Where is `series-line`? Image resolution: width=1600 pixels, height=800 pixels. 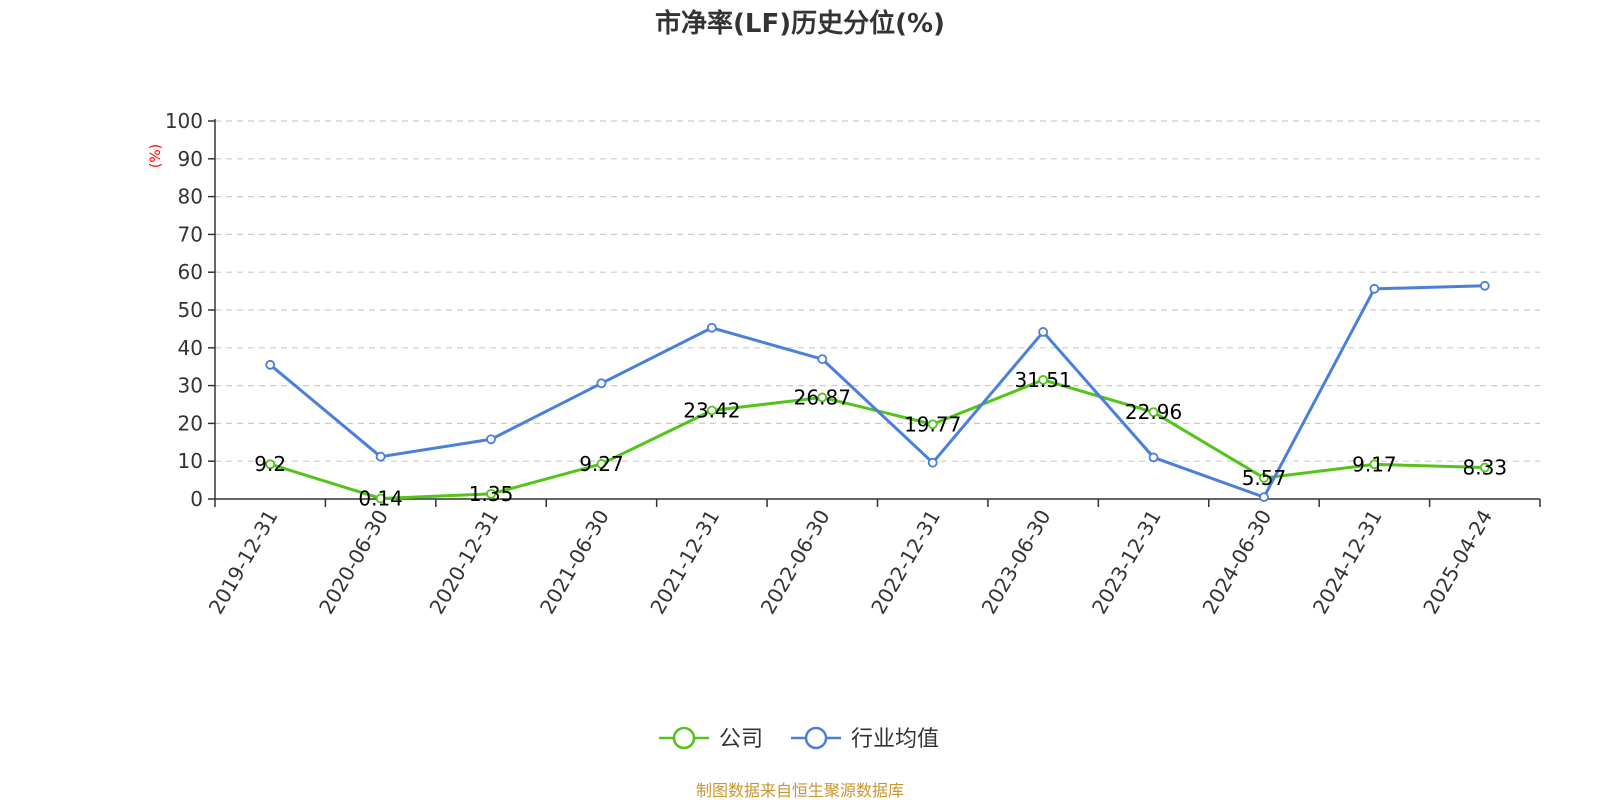
series-line is located at coordinates (877, 439).